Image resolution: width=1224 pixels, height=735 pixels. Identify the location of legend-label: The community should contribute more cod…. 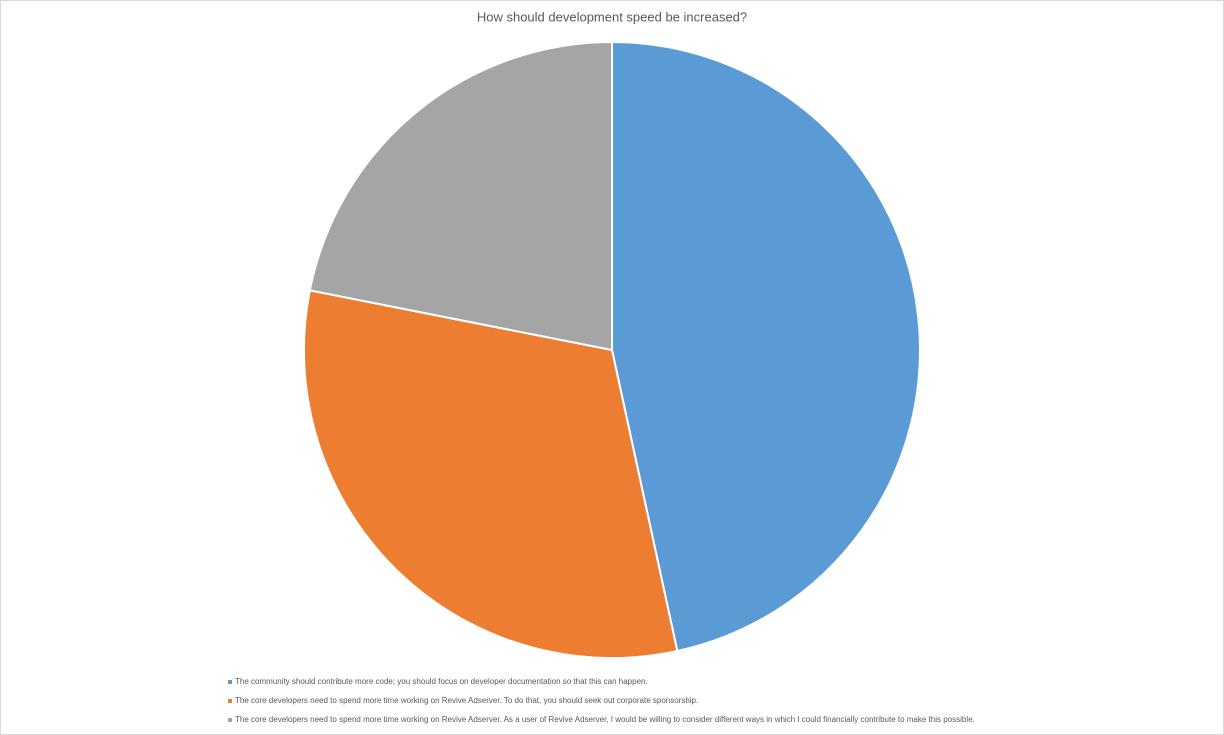
(441, 681).